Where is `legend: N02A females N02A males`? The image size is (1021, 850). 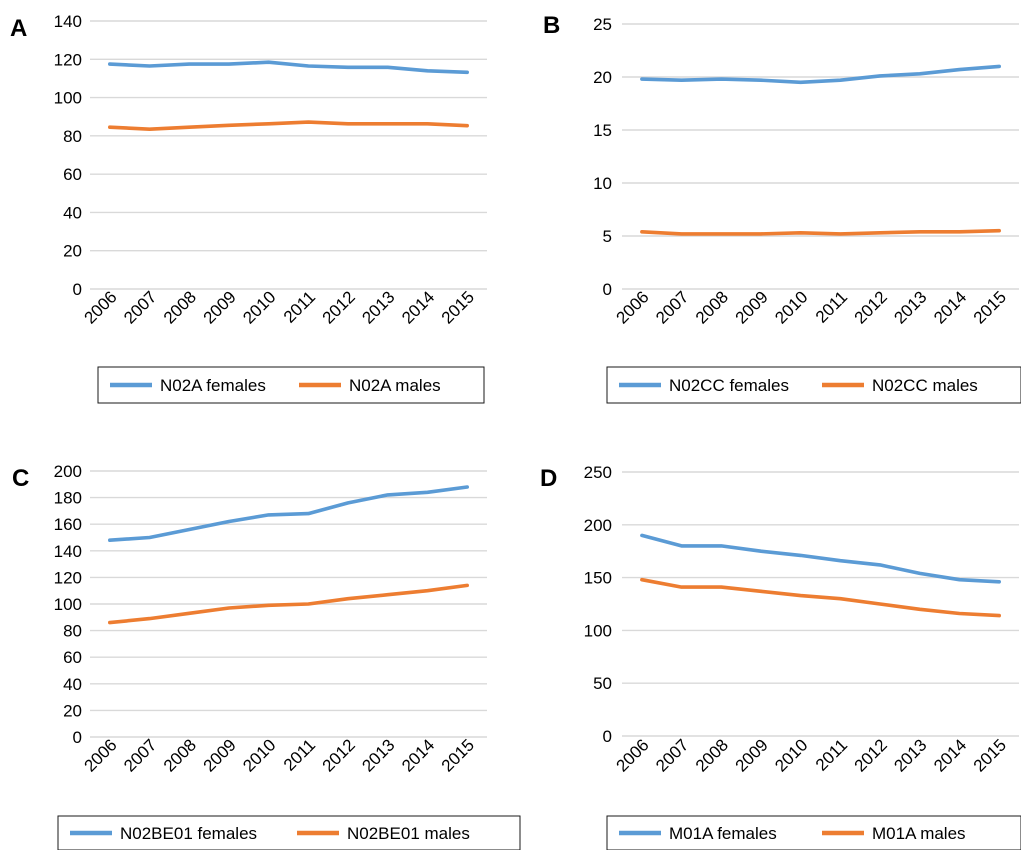 legend: N02A females N02A males is located at coordinates (291, 385).